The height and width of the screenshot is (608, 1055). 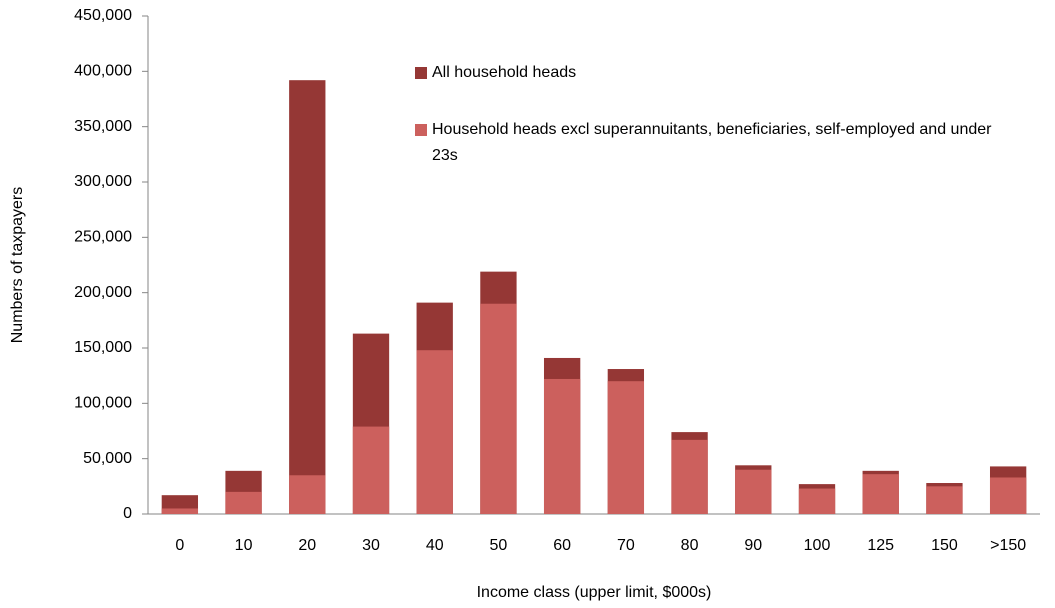 I want to click on x-tick-label: 100, so click(x=817, y=545).